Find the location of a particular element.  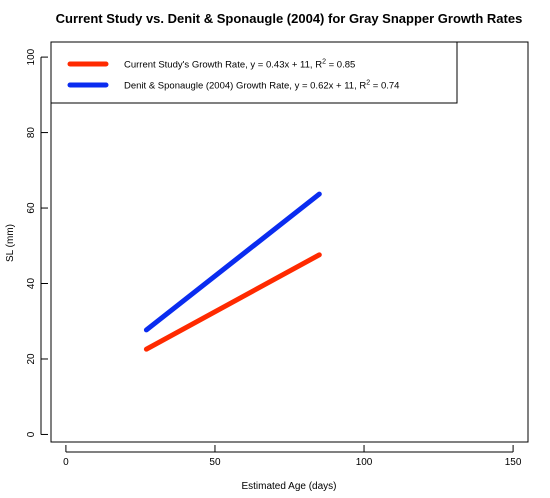

y-tick-label: 0 is located at coordinates (31, 434).